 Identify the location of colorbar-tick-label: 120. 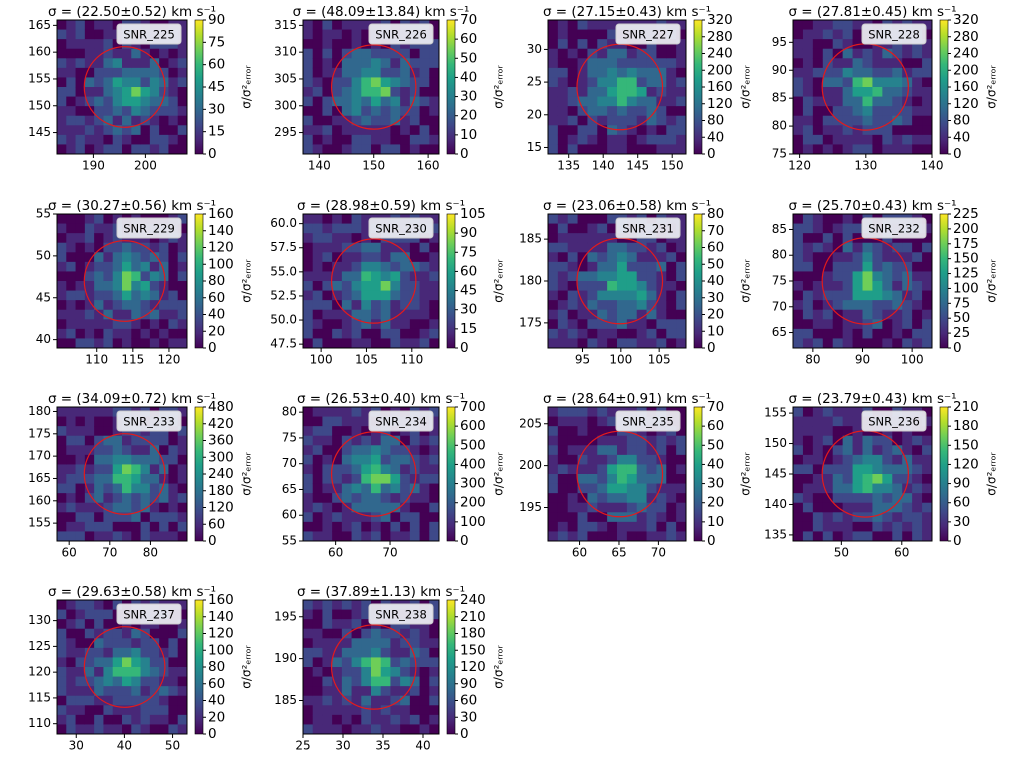
(720, 104).